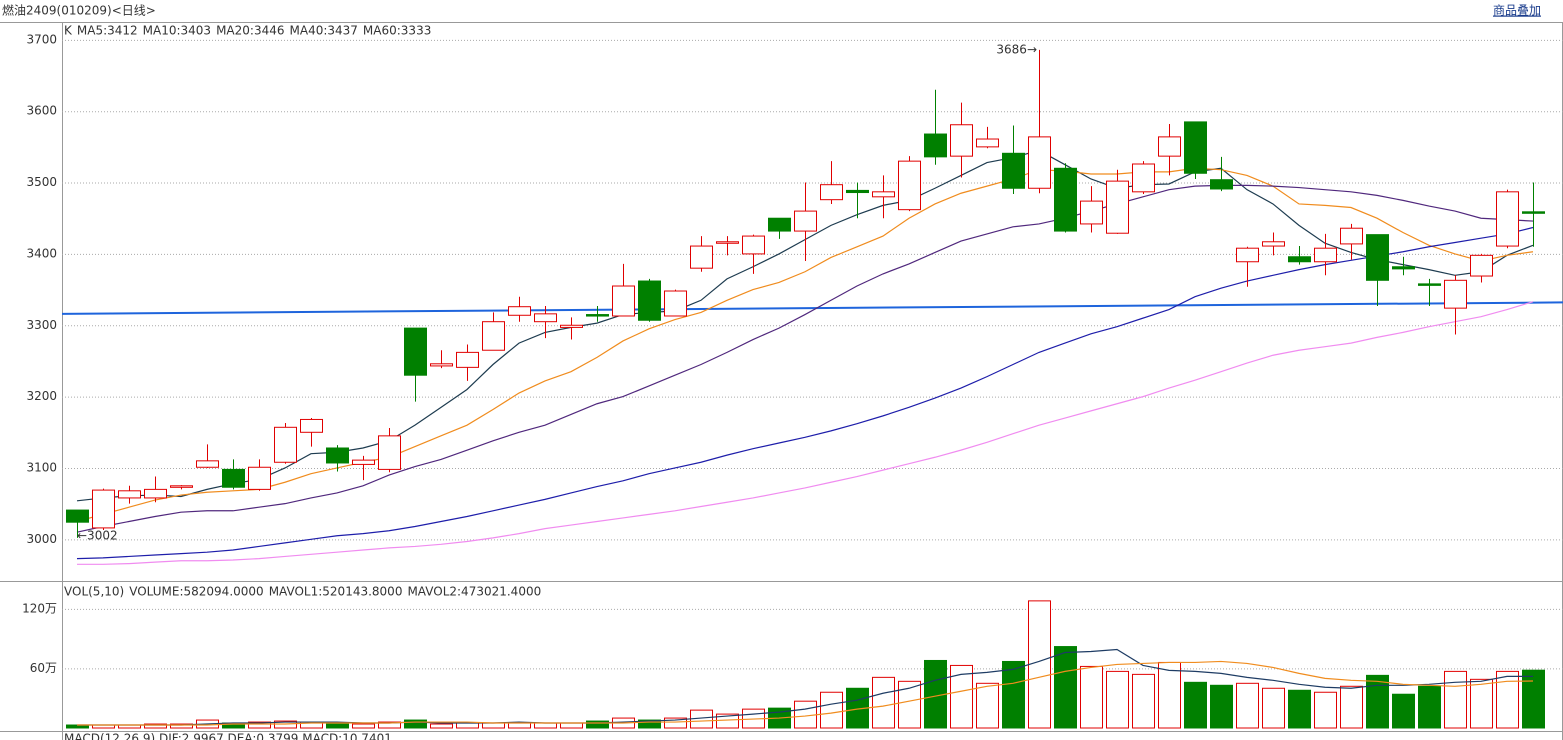  I want to click on legend-entry: MA60:3333, so click(397, 31).